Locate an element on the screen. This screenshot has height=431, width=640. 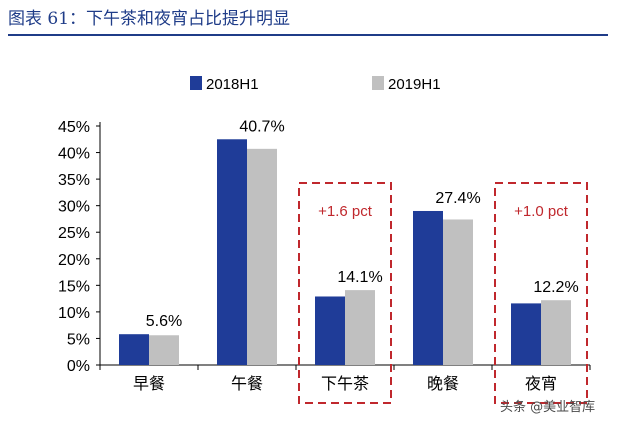
x-tick-label: 午餐 is located at coordinates (247, 383).